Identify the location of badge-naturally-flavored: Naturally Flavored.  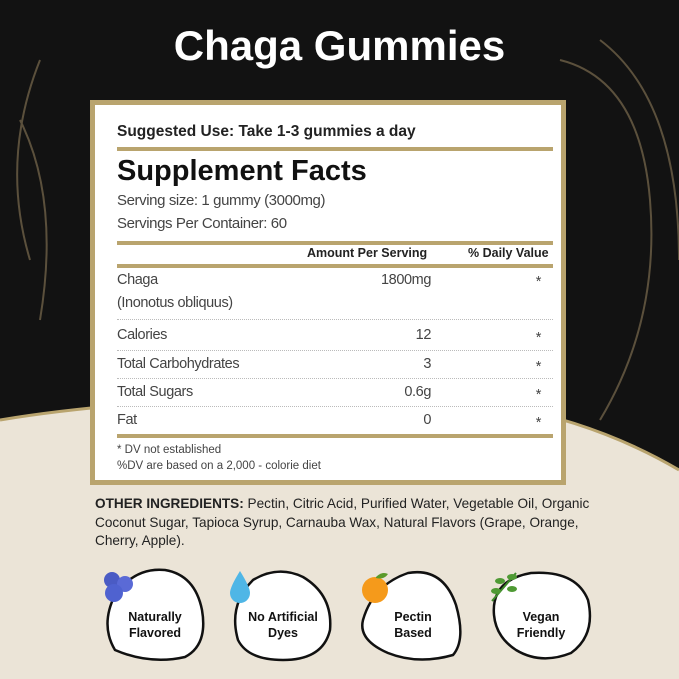
(155, 615).